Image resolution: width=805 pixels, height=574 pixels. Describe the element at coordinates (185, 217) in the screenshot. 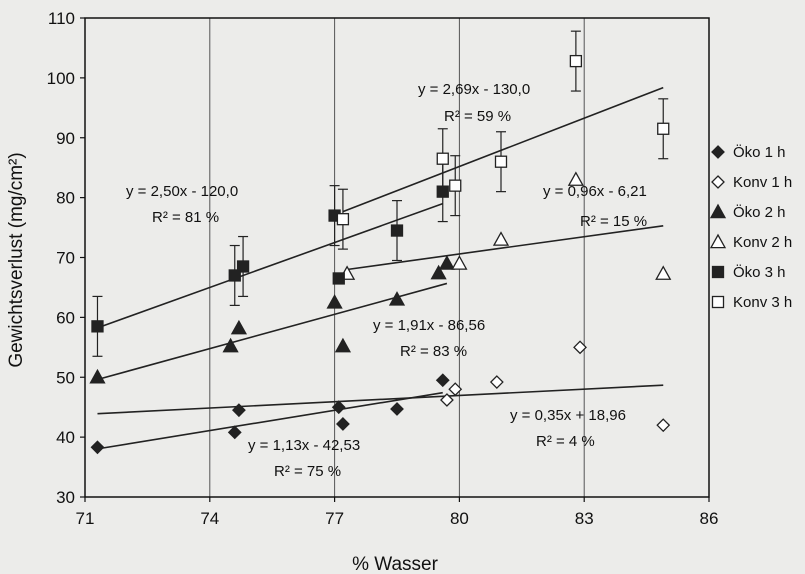

I see `trendline-r-squared: R² = 81 %` at that location.